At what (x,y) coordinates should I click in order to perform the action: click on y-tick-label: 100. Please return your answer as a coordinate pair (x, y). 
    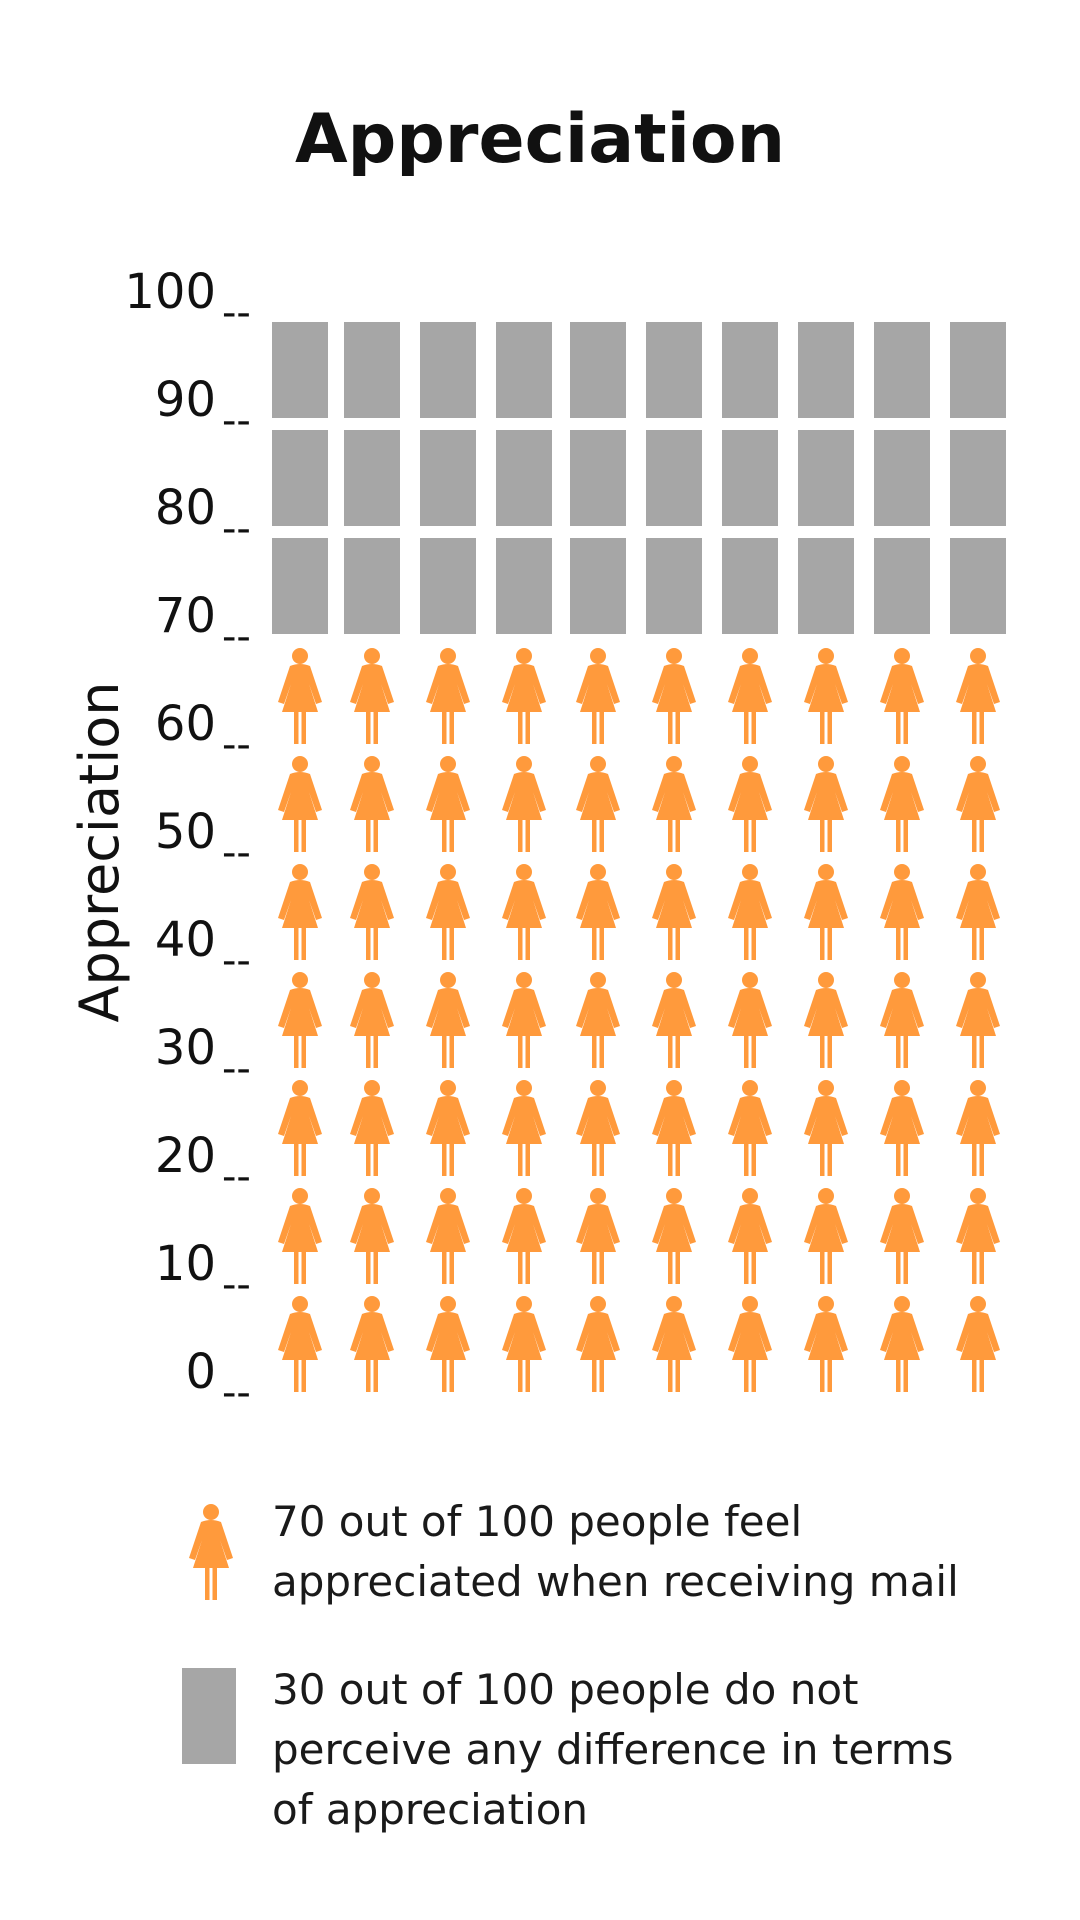
    Looking at the image, I should click on (170, 292).